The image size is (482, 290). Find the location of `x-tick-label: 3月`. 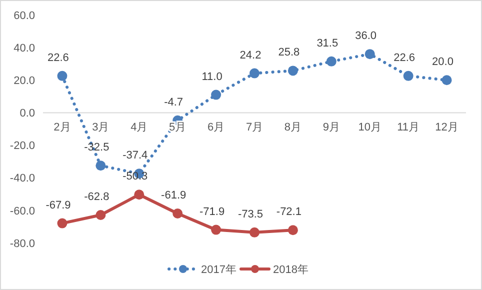

x-tick-label: 3月 is located at coordinates (101, 128).